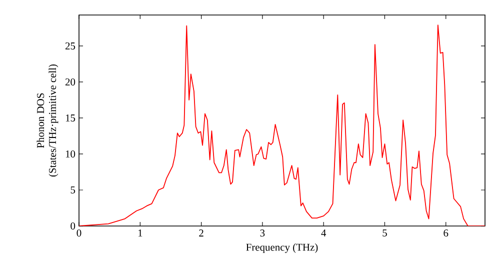  Describe the element at coordinates (70, 46) in the screenshot. I see `y-tick-label: 25` at that location.